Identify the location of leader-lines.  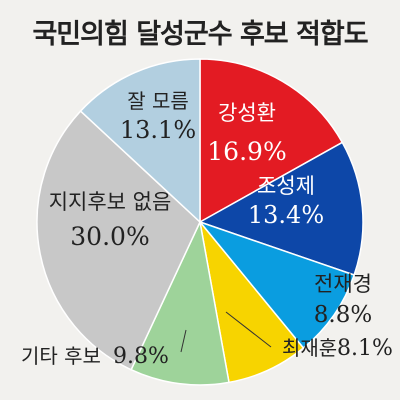
(226, 332).